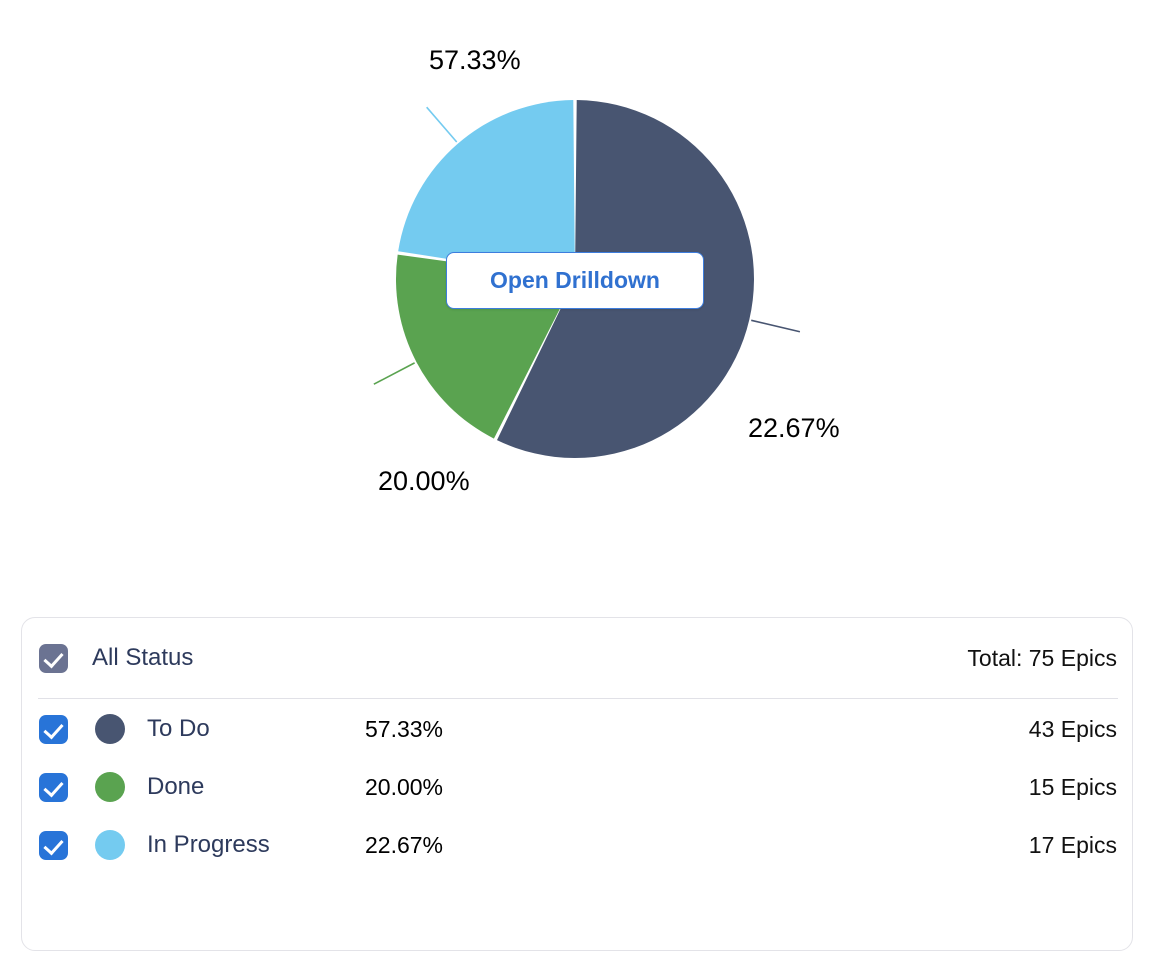  Describe the element at coordinates (578, 698) in the screenshot. I see `legend-divider` at that location.